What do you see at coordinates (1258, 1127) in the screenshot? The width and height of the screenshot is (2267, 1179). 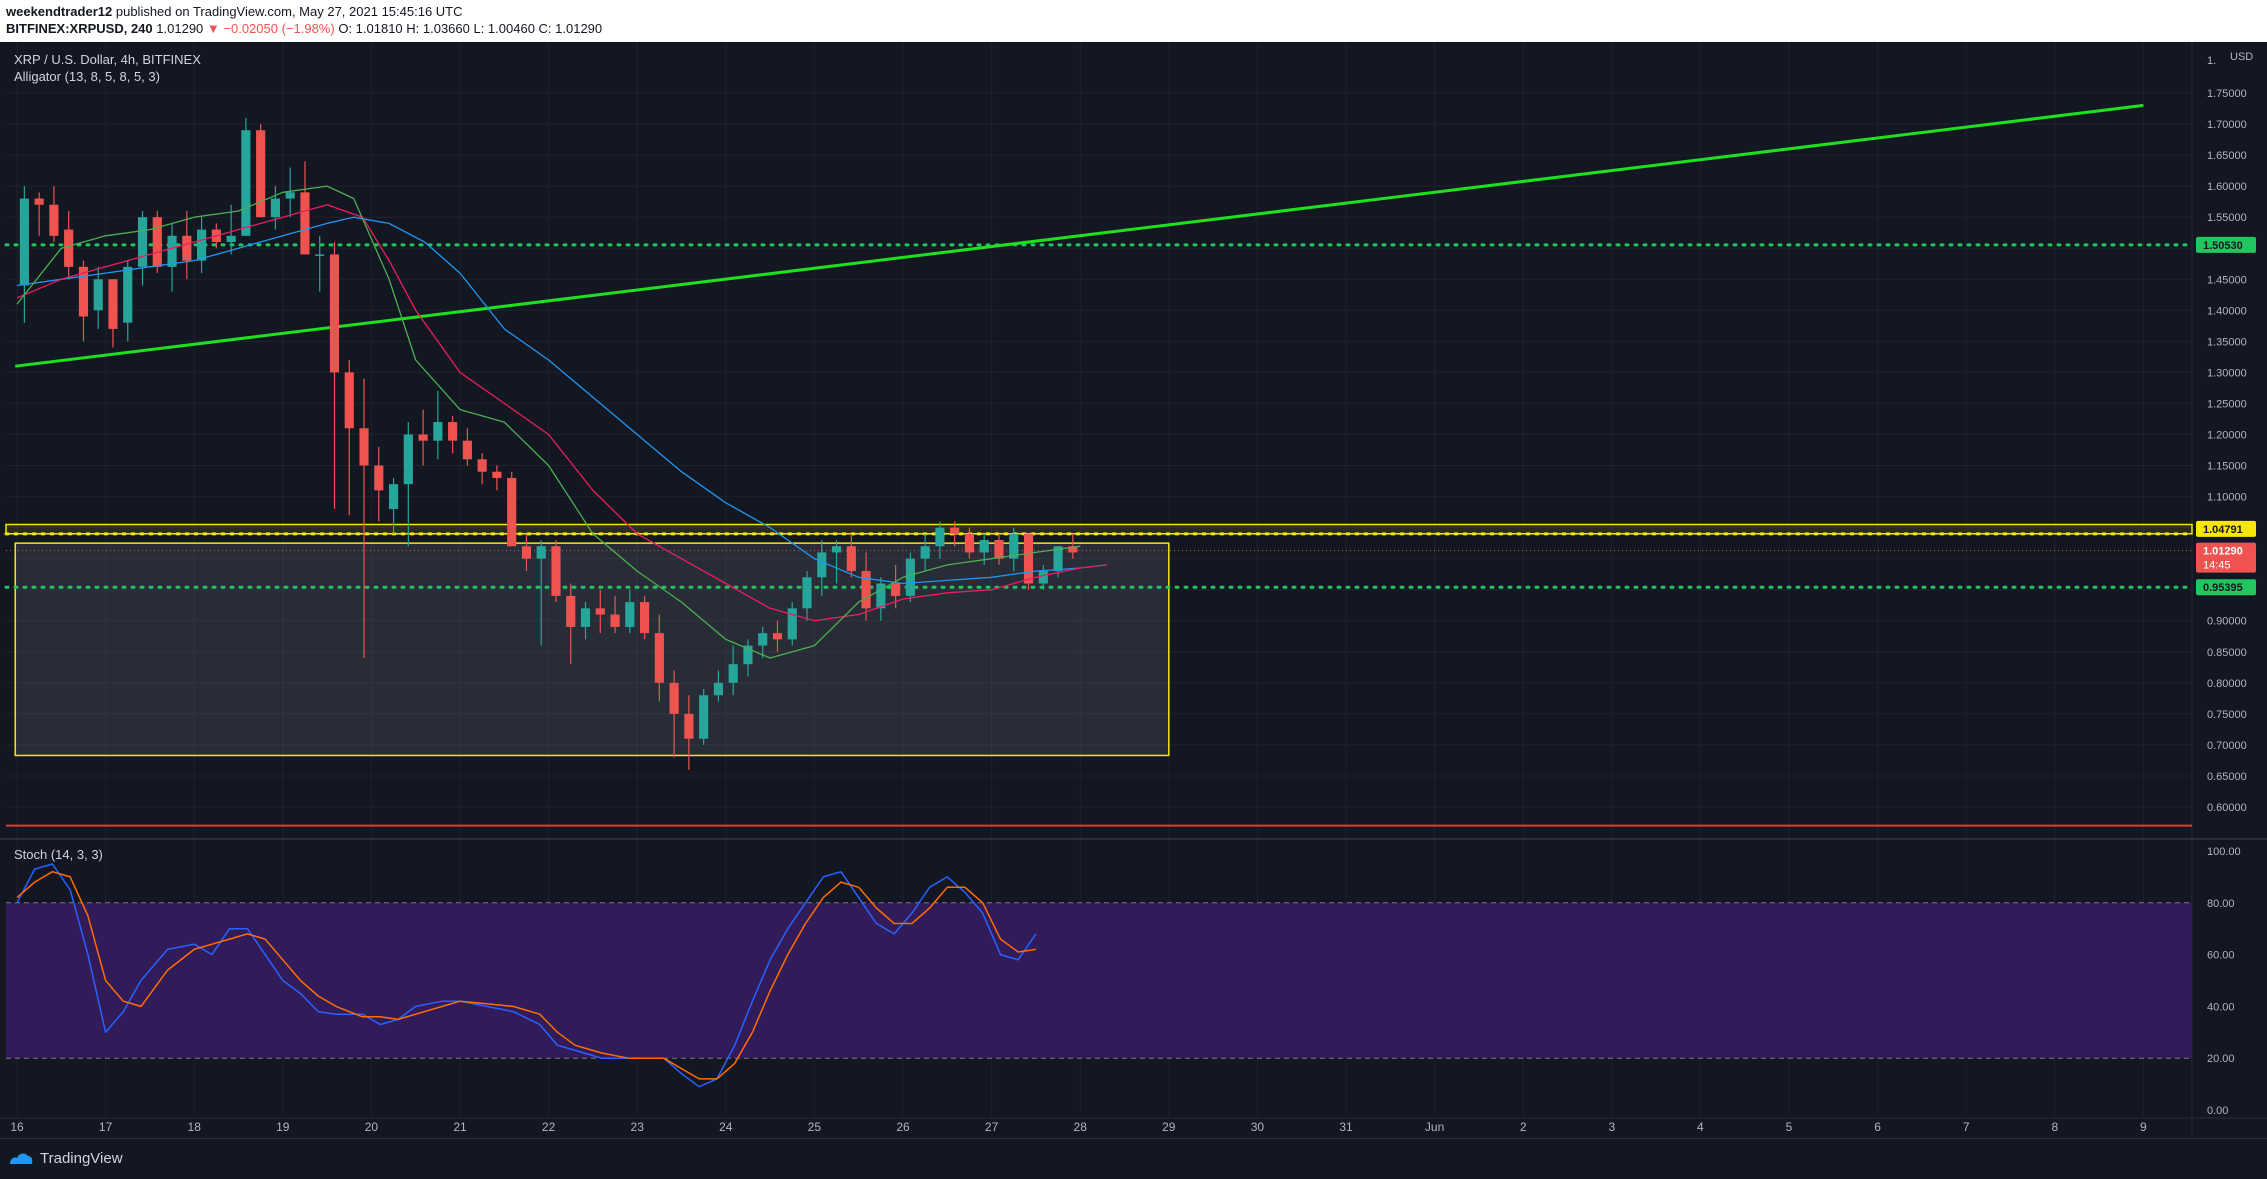 I see `time-tick-label: 30` at bounding box center [1258, 1127].